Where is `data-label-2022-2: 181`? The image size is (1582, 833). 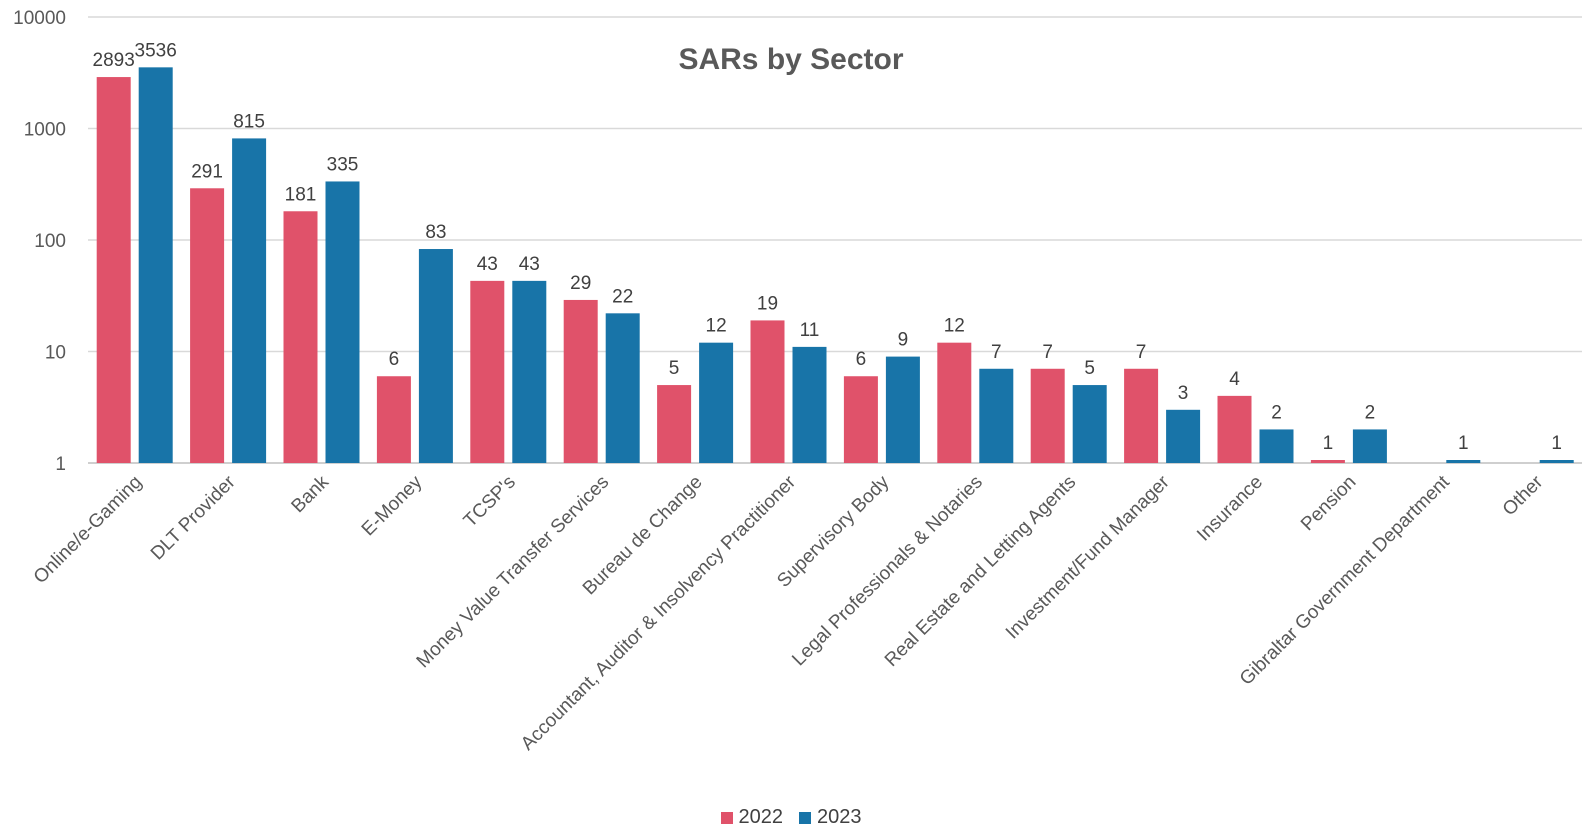
data-label-2022-2: 181 is located at coordinates (301, 194).